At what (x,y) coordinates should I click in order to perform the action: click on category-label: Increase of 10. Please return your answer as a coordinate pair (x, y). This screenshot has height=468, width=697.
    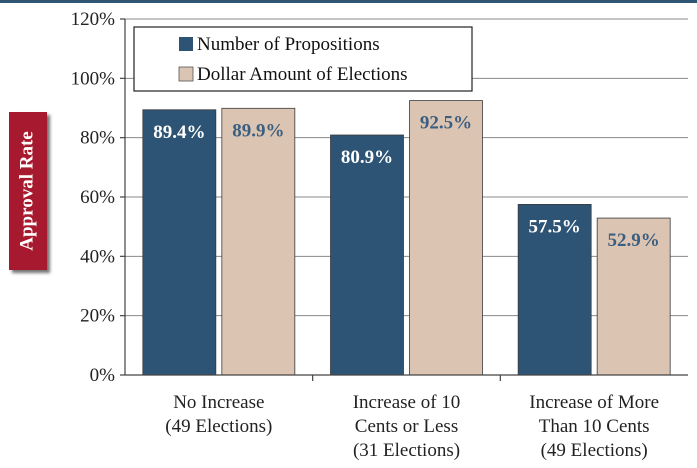
    Looking at the image, I should click on (407, 402).